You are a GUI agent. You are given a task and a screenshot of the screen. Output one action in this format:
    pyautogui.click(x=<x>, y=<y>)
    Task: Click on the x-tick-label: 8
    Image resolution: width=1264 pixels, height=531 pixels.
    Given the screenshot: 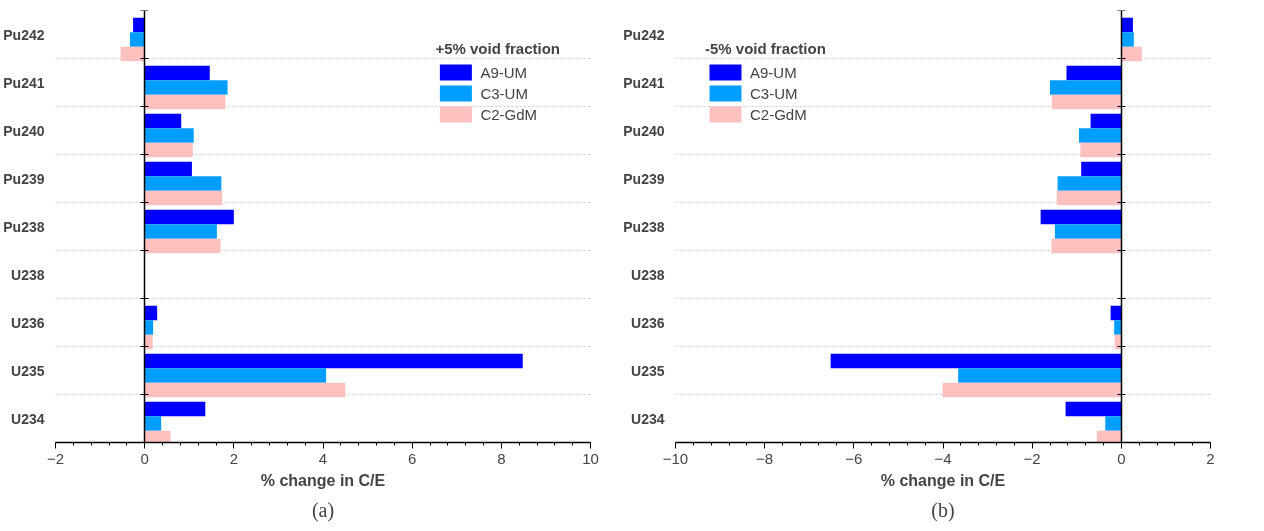 What is the action you would take?
    pyautogui.click(x=501, y=458)
    